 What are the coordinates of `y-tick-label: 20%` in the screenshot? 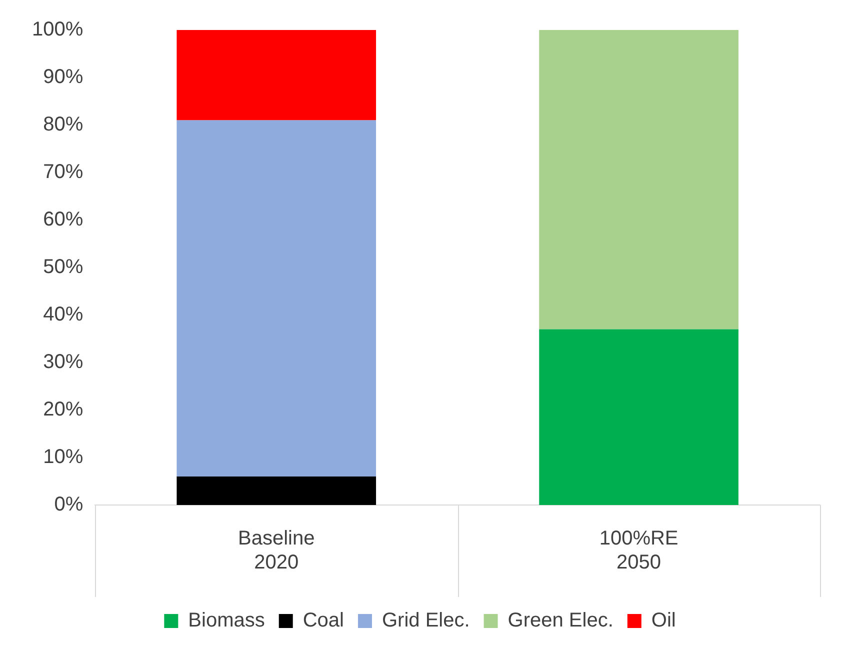 It's located at (63, 409).